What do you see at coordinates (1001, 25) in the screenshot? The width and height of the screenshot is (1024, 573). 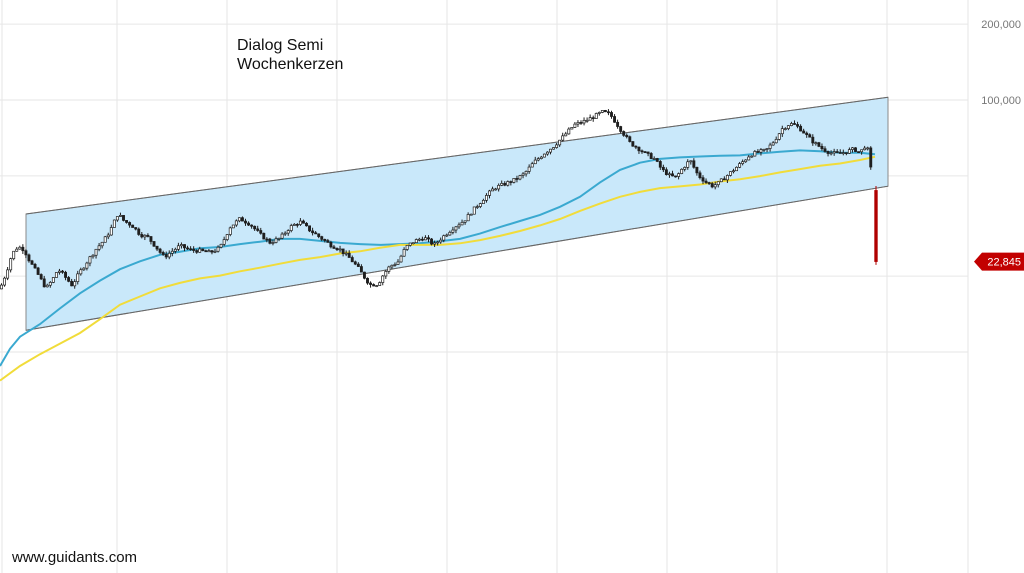 I see `y-axis-tick-label: 200,000` at bounding box center [1001, 25].